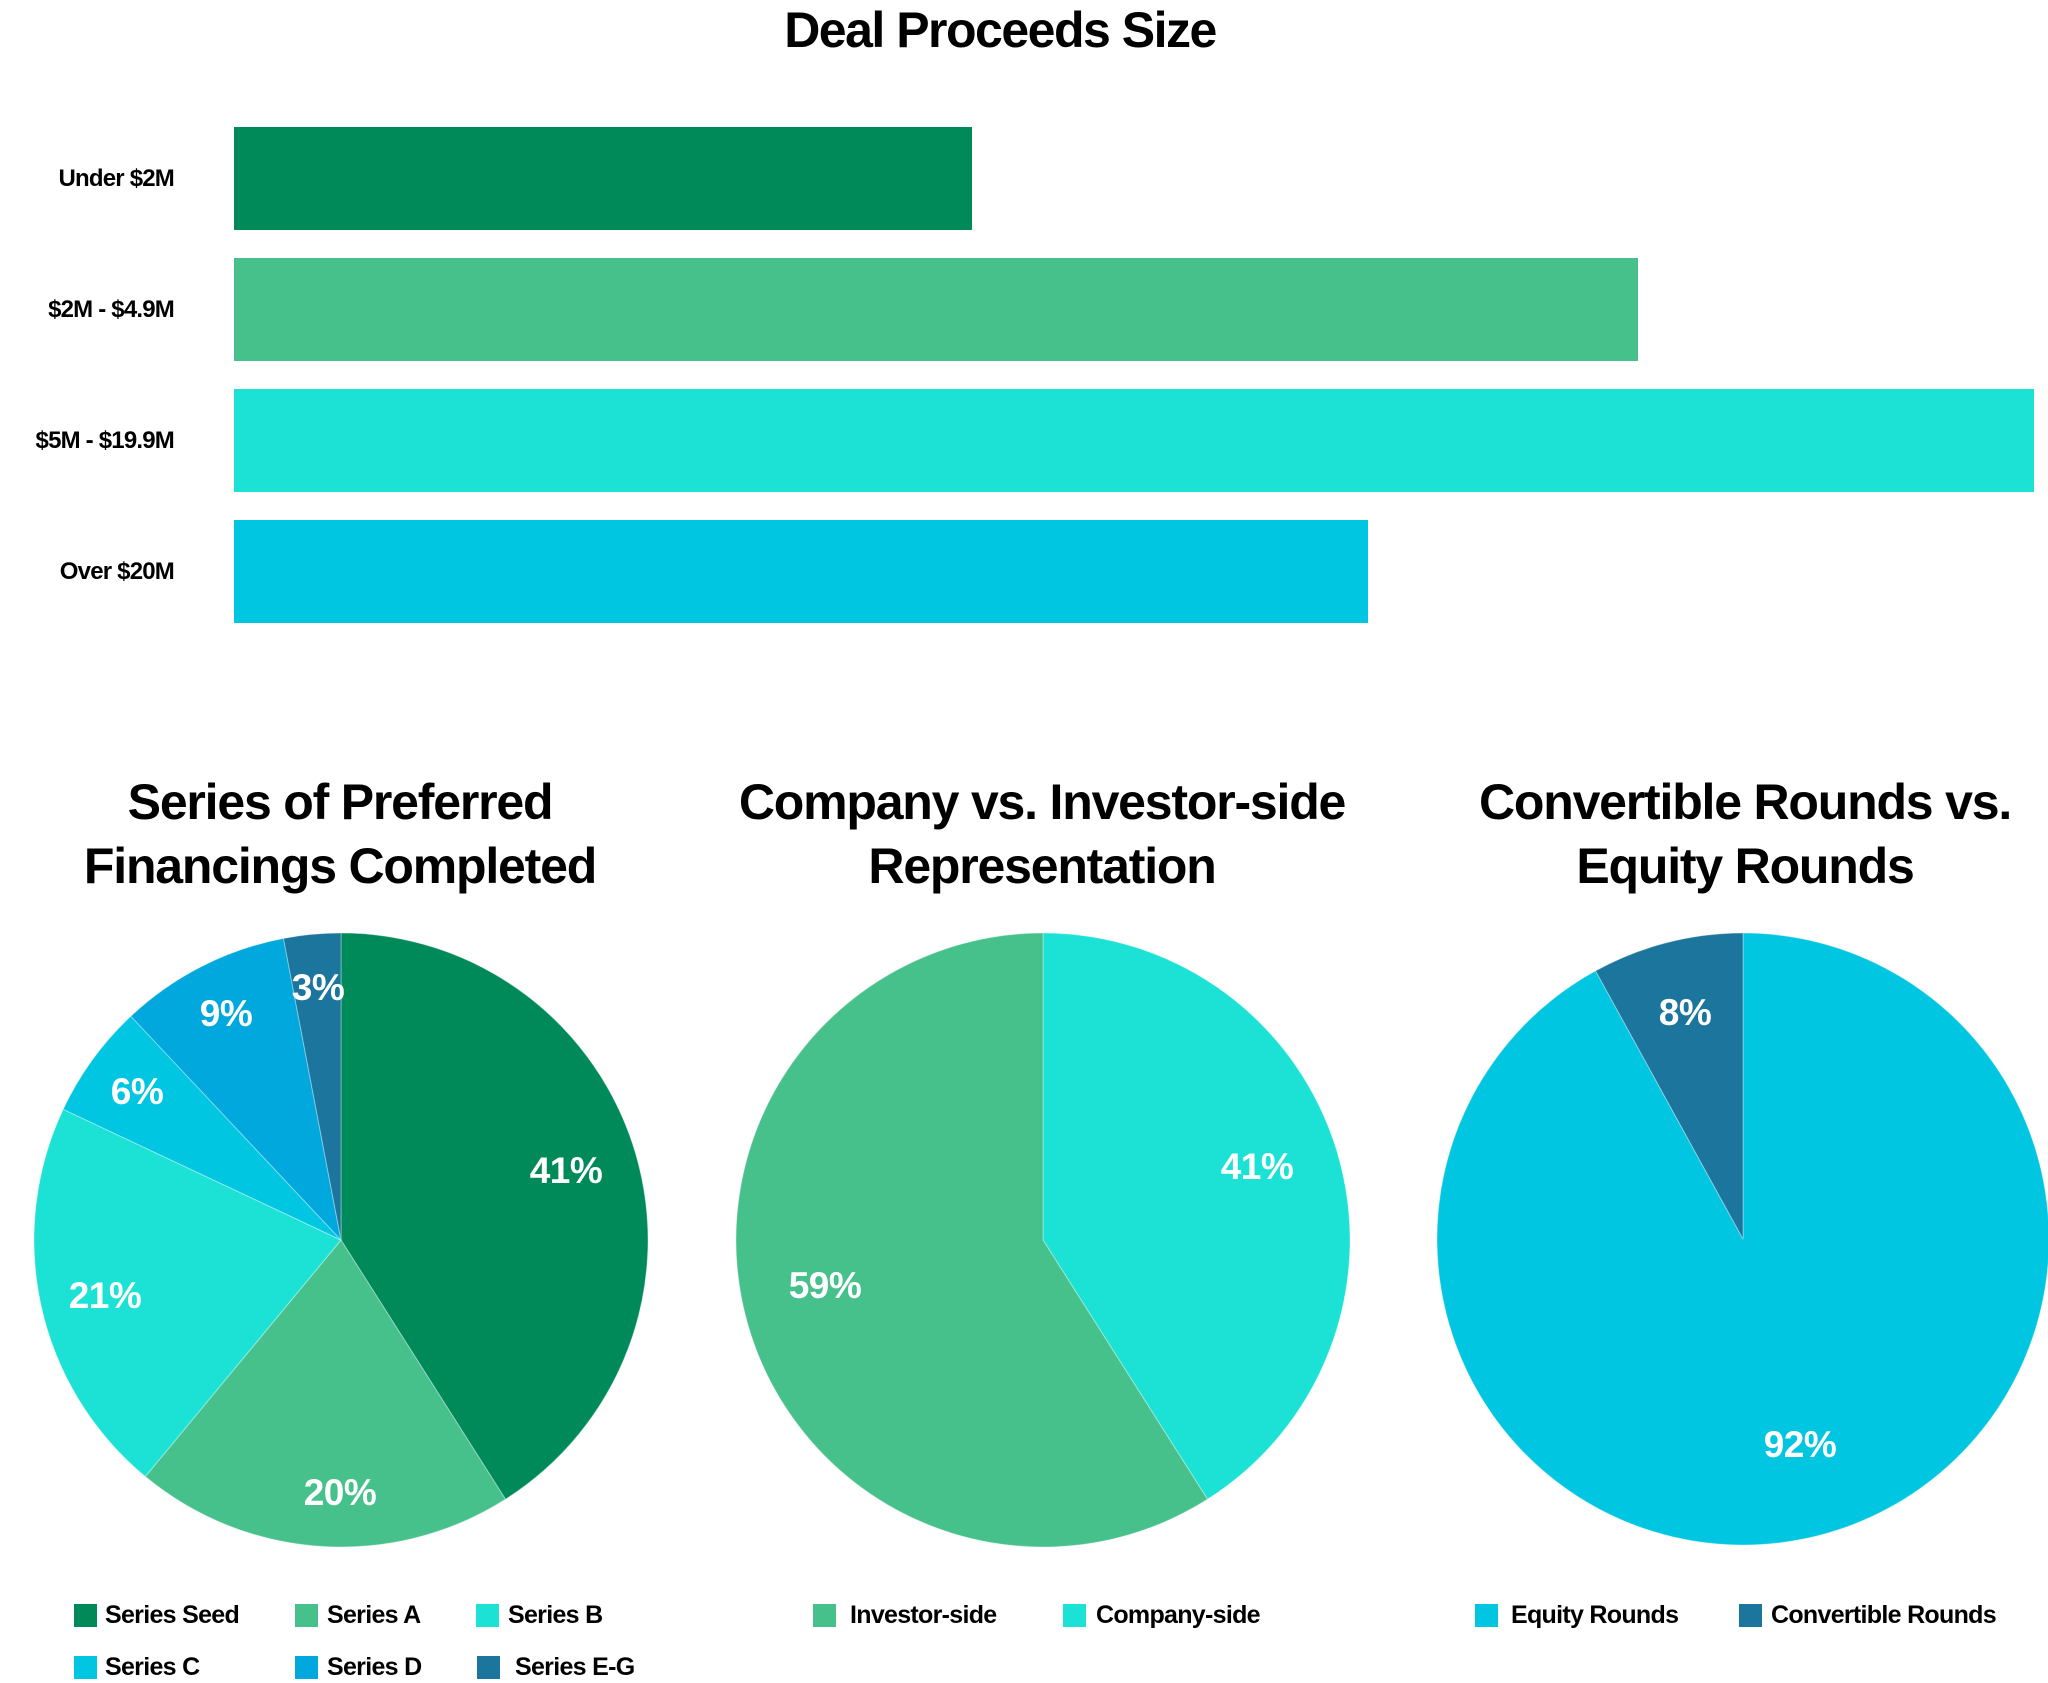 The width and height of the screenshot is (2048, 1683). Describe the element at coordinates (312, 1086) in the screenshot. I see `pie-slice-series-e-g` at that location.